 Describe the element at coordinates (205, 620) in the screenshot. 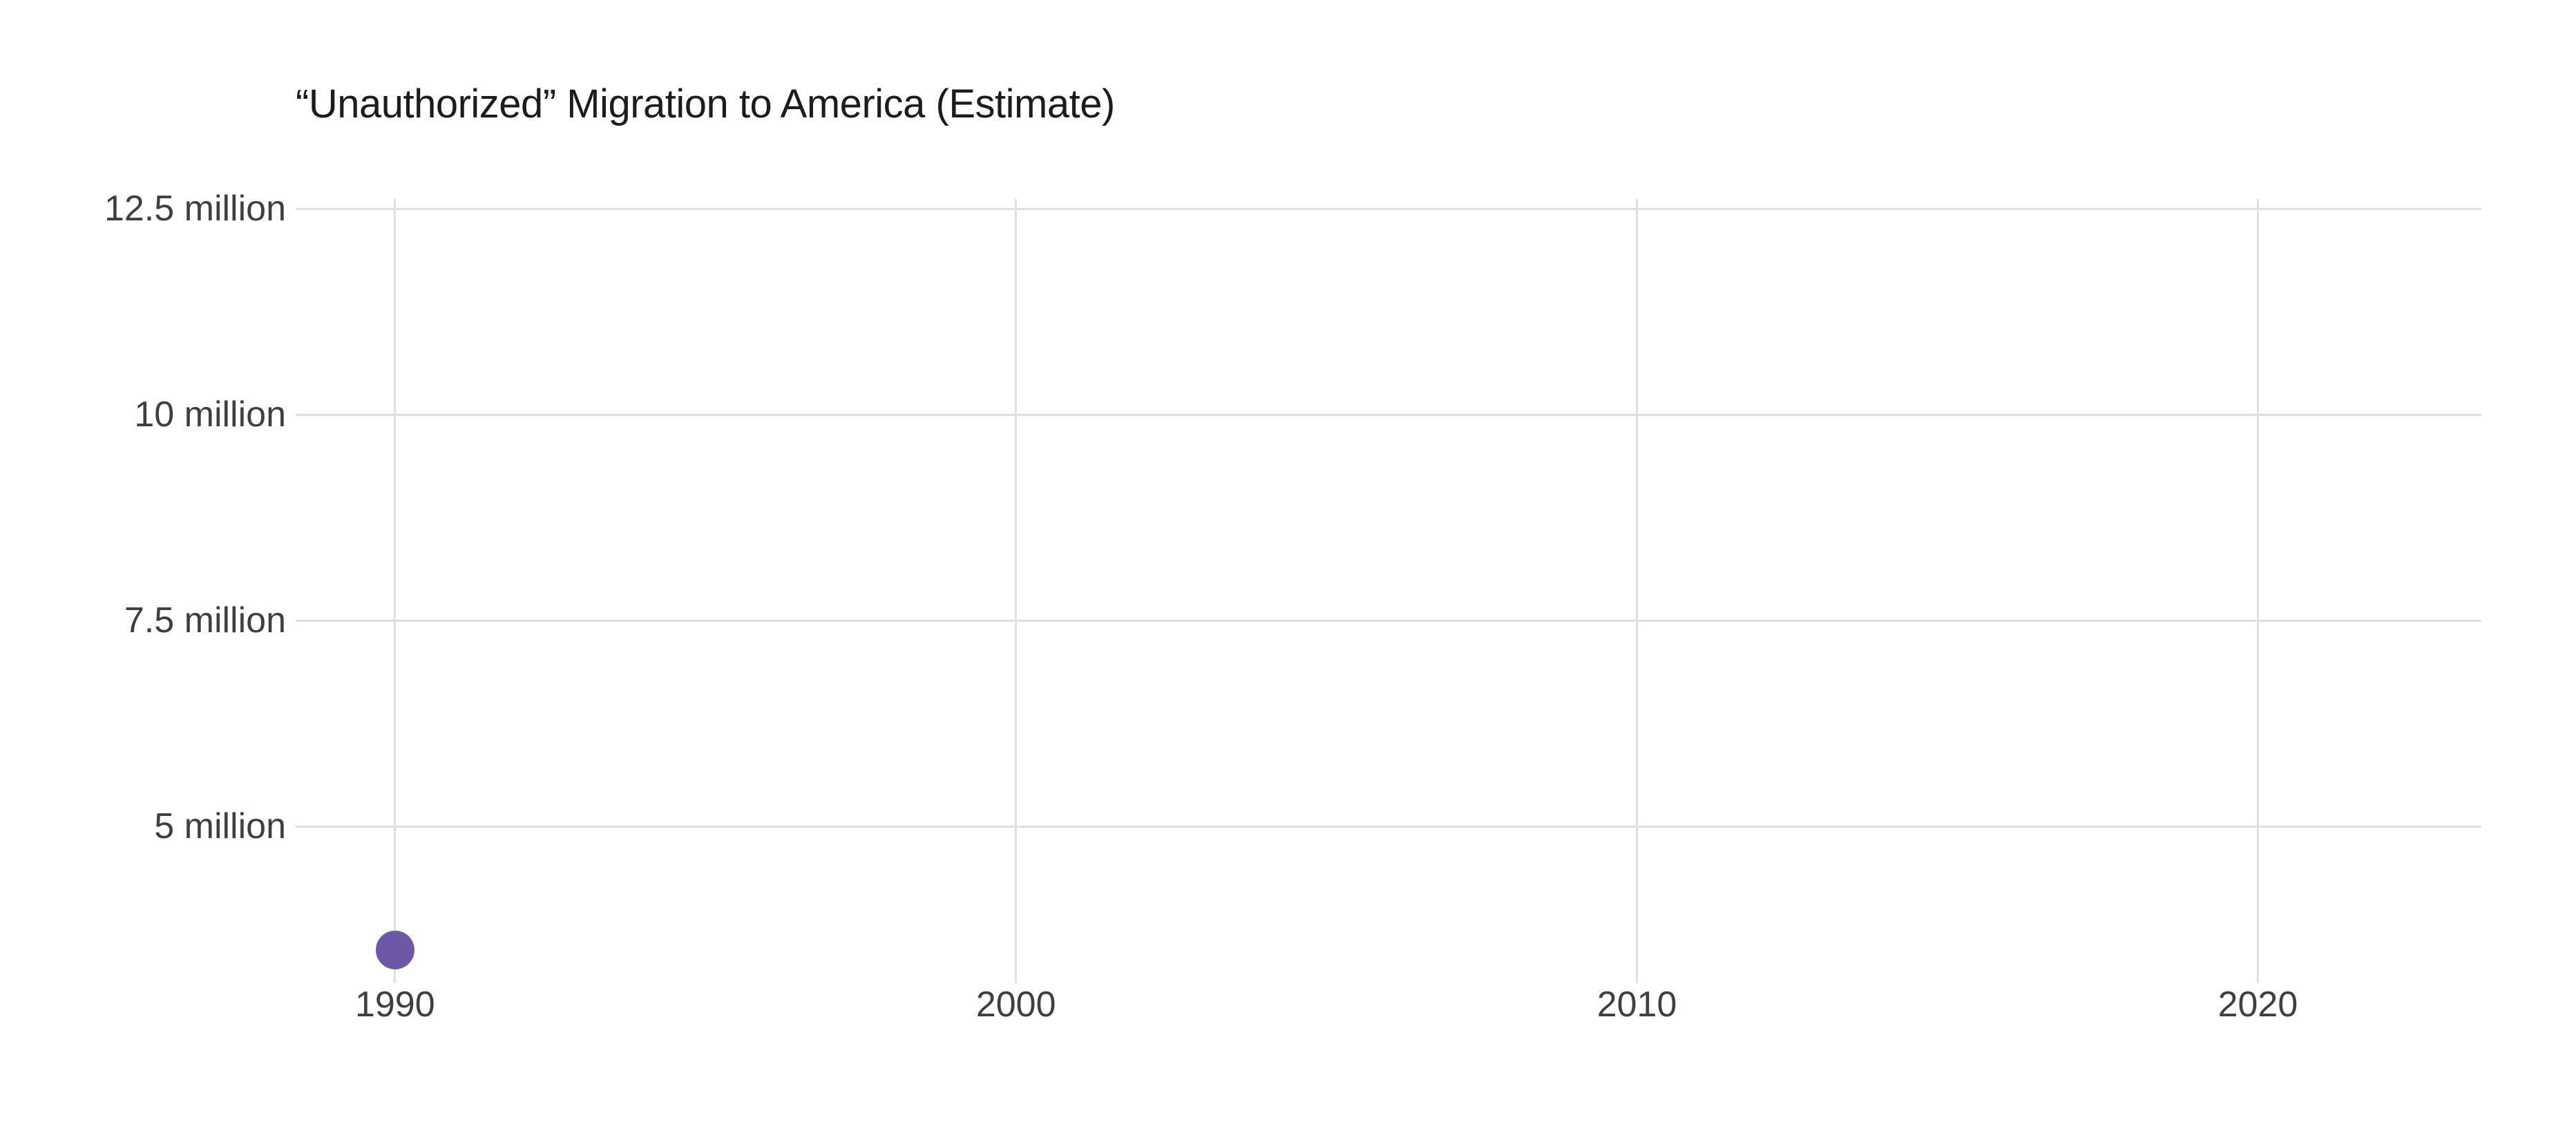

I see `y-tick-label: 7.5 million` at that location.